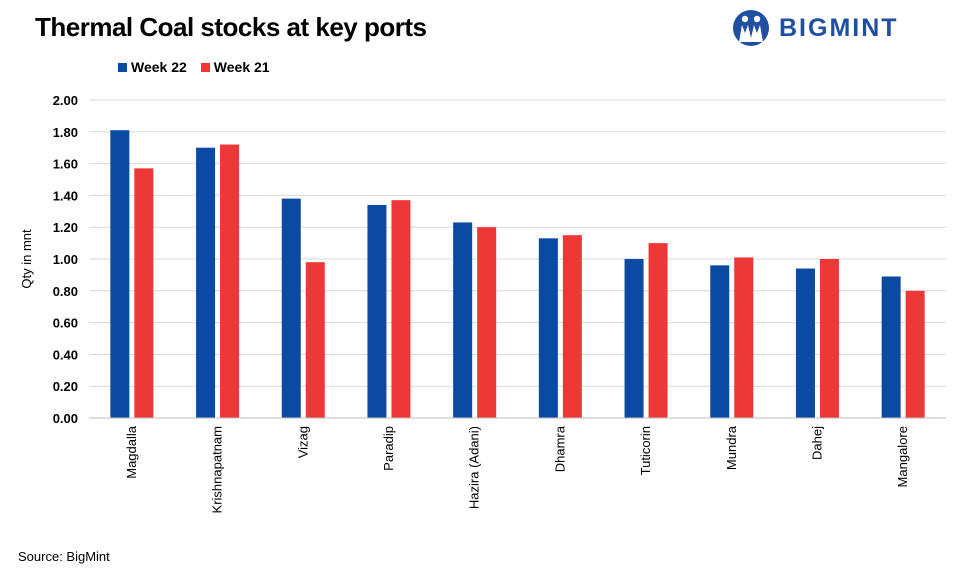  I want to click on logo-mark-icon, so click(751, 28).